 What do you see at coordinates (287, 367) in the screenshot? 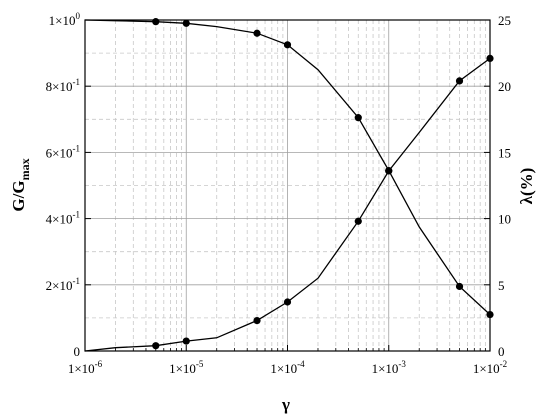
I see `x-tick-label: 1×10⁻⁴` at bounding box center [287, 367].